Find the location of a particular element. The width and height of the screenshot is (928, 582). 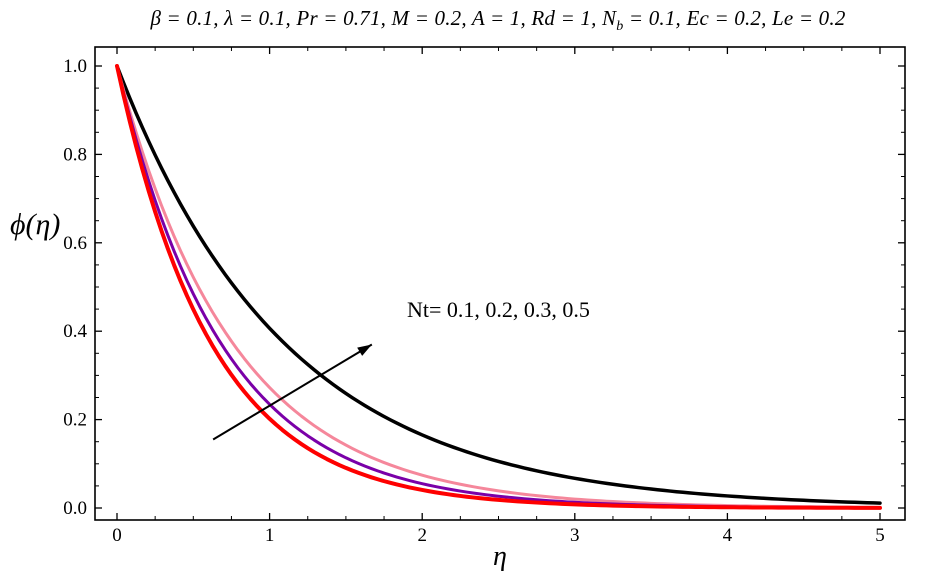

x-tick-label: 4 is located at coordinates (728, 535).